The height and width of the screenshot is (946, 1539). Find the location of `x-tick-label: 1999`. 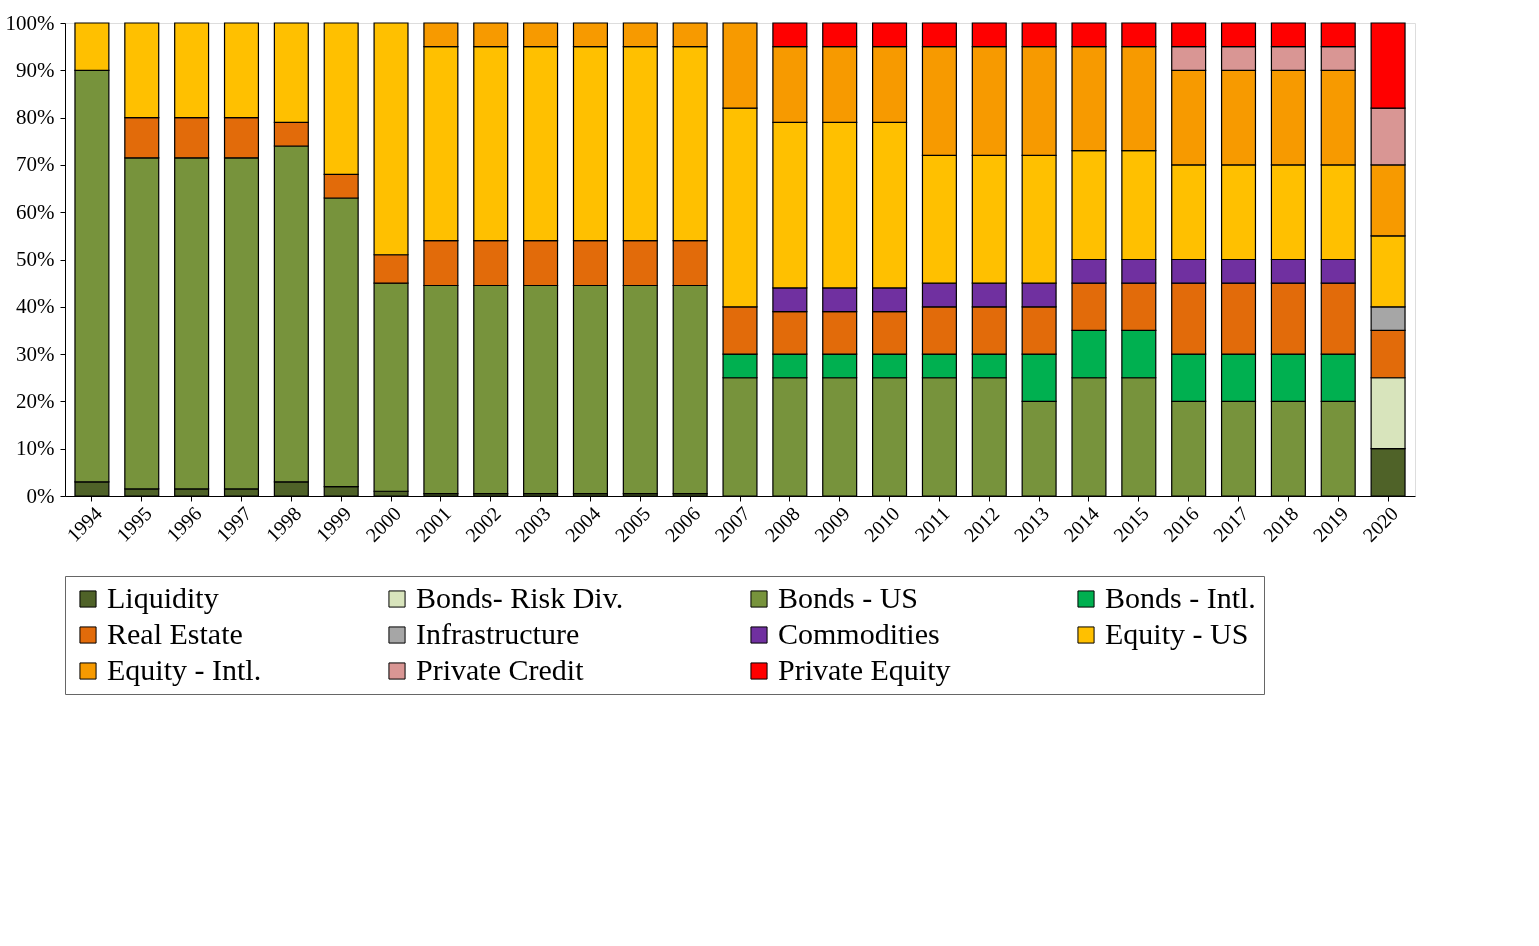

x-tick-label: 1999 is located at coordinates (333, 524).